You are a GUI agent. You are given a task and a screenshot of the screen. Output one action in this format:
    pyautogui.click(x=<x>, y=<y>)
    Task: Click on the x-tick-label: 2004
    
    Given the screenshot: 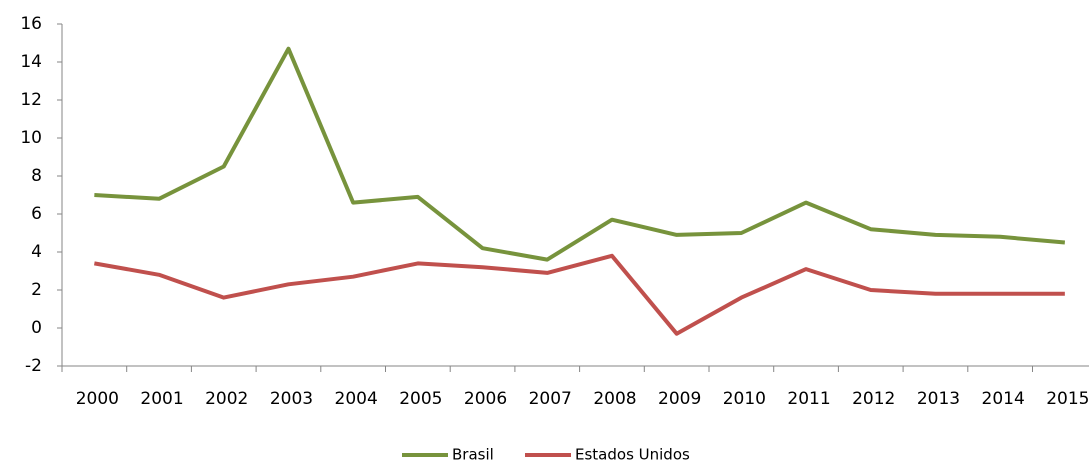 What is the action you would take?
    pyautogui.click(x=356, y=399)
    